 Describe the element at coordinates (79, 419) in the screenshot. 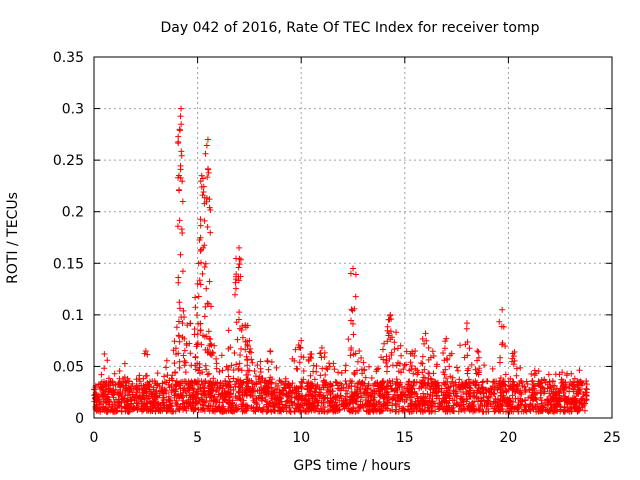

I see `y-tick-label: 0` at that location.